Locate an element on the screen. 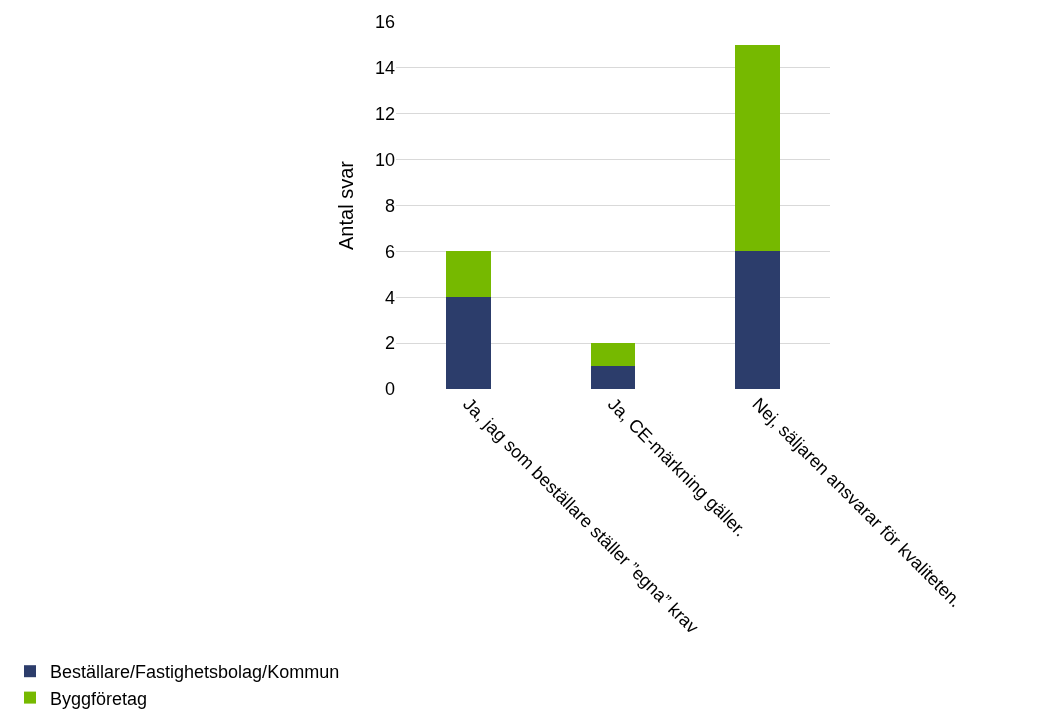  y-tick-label: 8 is located at coordinates (389, 205).